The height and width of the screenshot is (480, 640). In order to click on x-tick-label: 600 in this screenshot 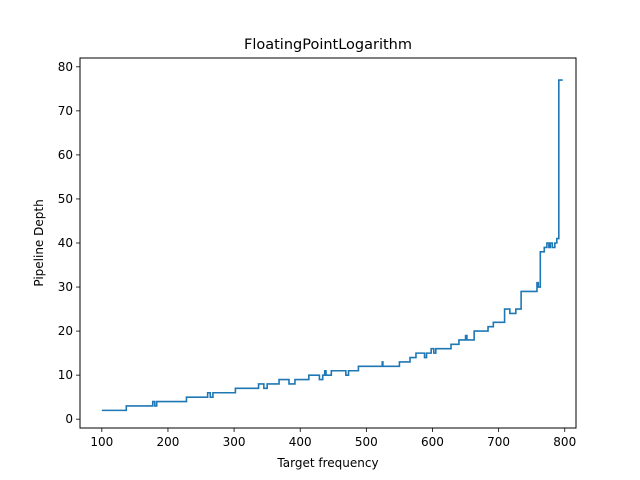, I will do `click(432, 442)`.